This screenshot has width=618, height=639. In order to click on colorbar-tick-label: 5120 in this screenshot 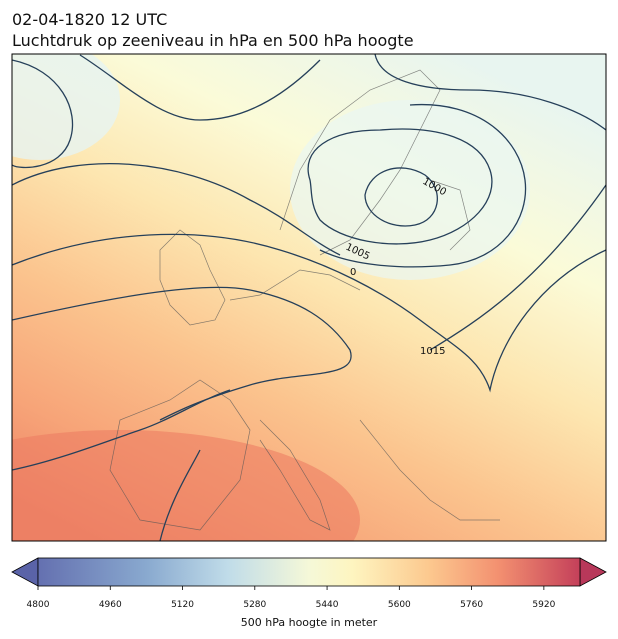, I will do `click(182, 605)`.